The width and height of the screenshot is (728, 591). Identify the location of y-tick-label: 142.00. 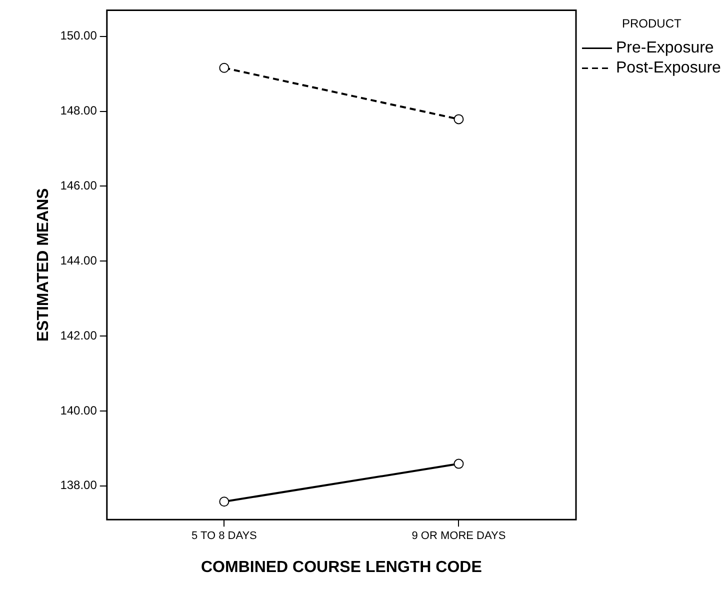
(79, 335).